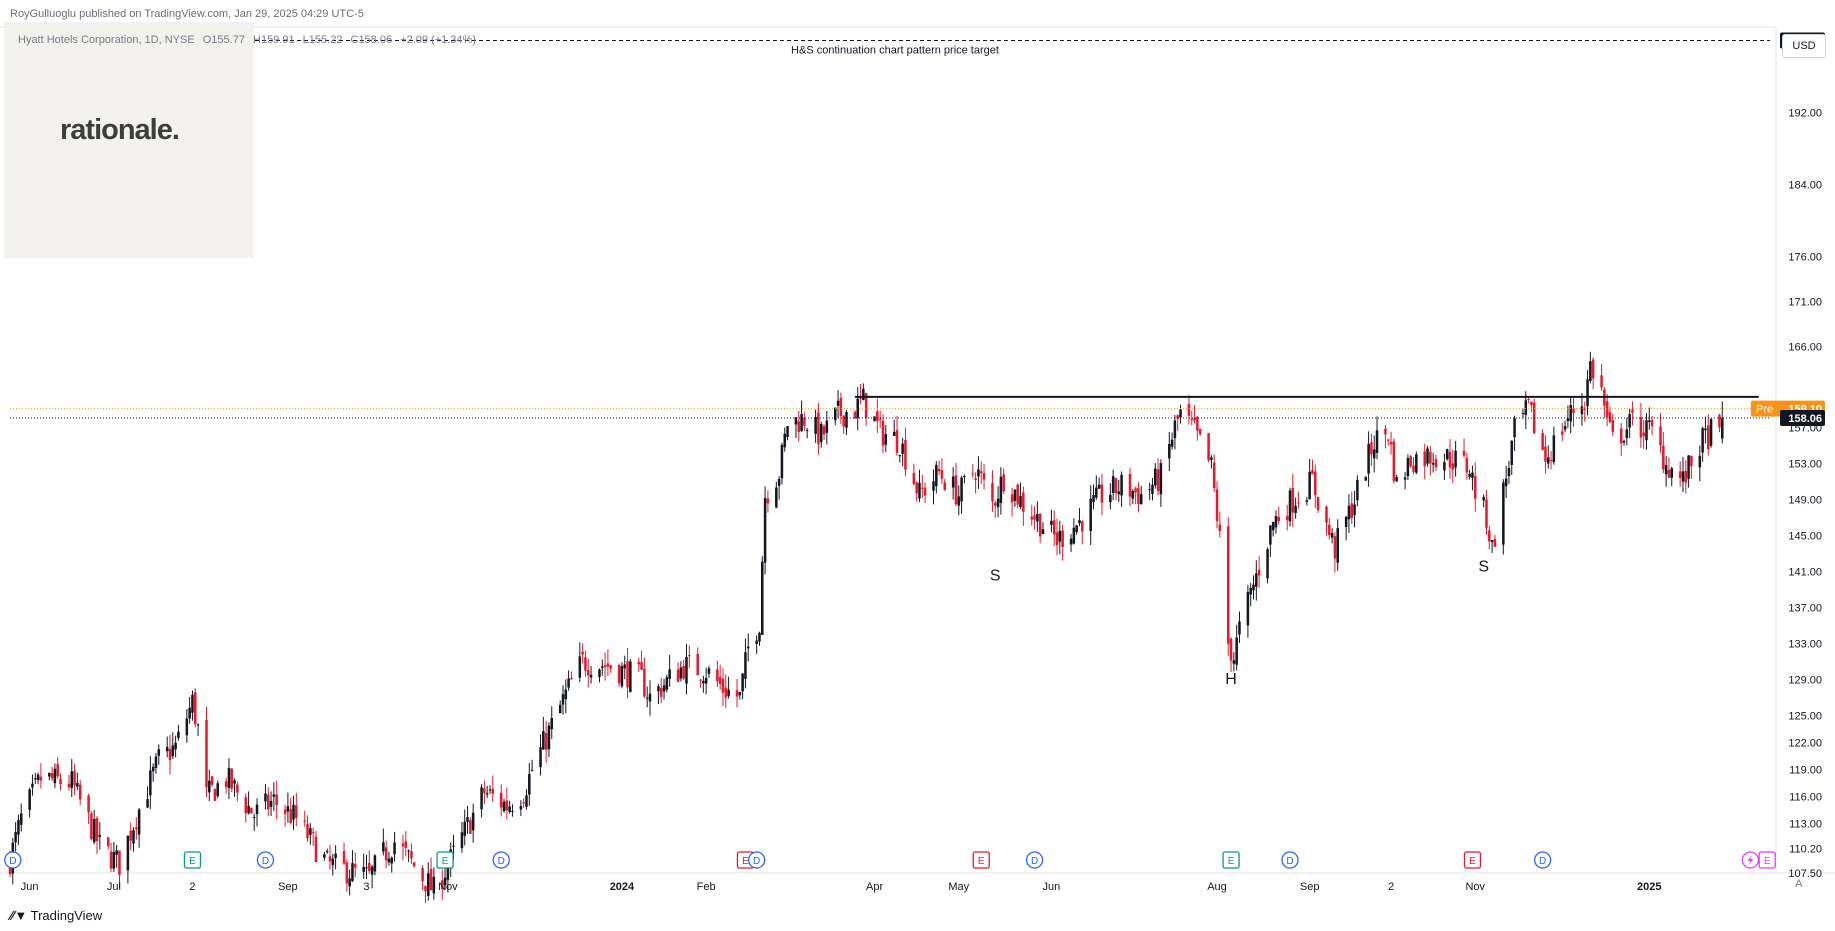 Image resolution: width=1835 pixels, height=931 pixels. Describe the element at coordinates (1217, 887) in the screenshot. I see `x-tick-label: Aug` at that location.